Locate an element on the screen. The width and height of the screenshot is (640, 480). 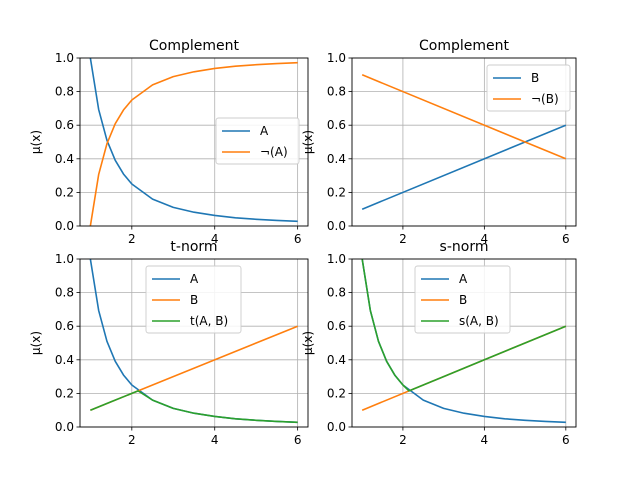
series-line-¬(A) is located at coordinates (193, 143).